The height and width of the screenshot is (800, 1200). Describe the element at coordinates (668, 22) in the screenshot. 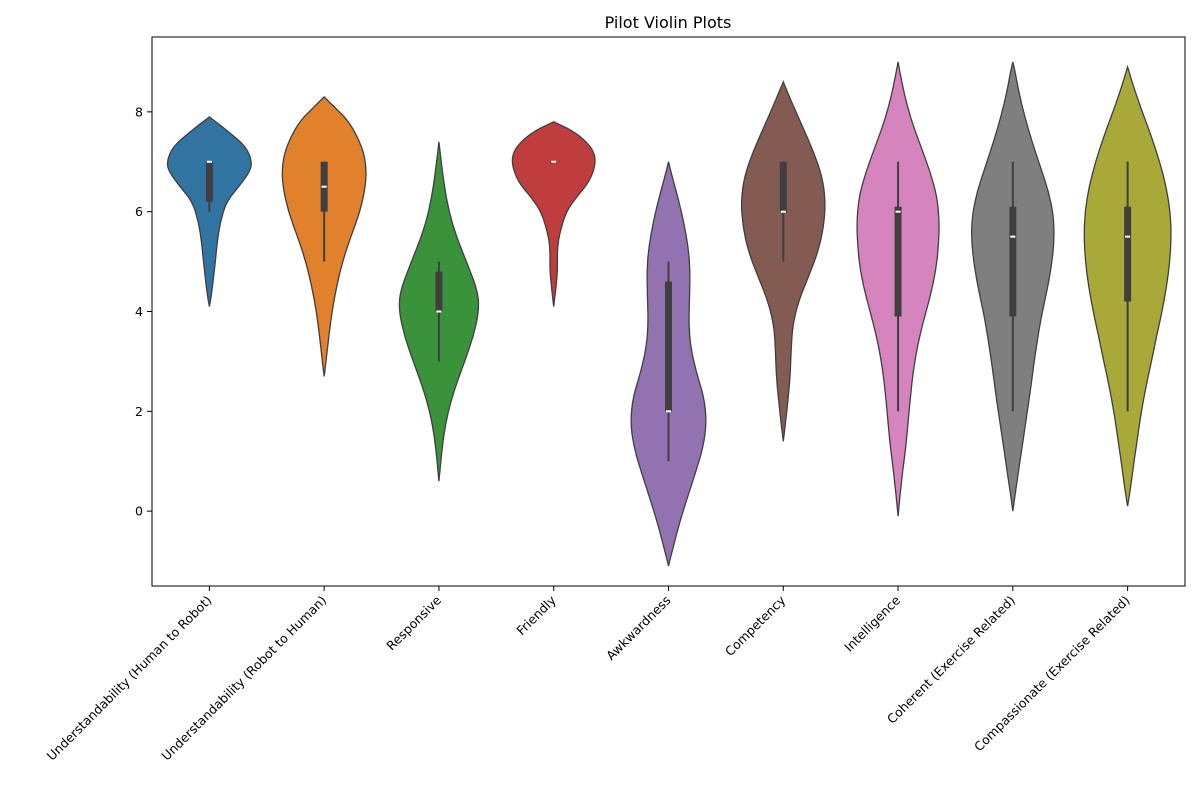

I see `chart-title: Pilot Violin Plots` at that location.